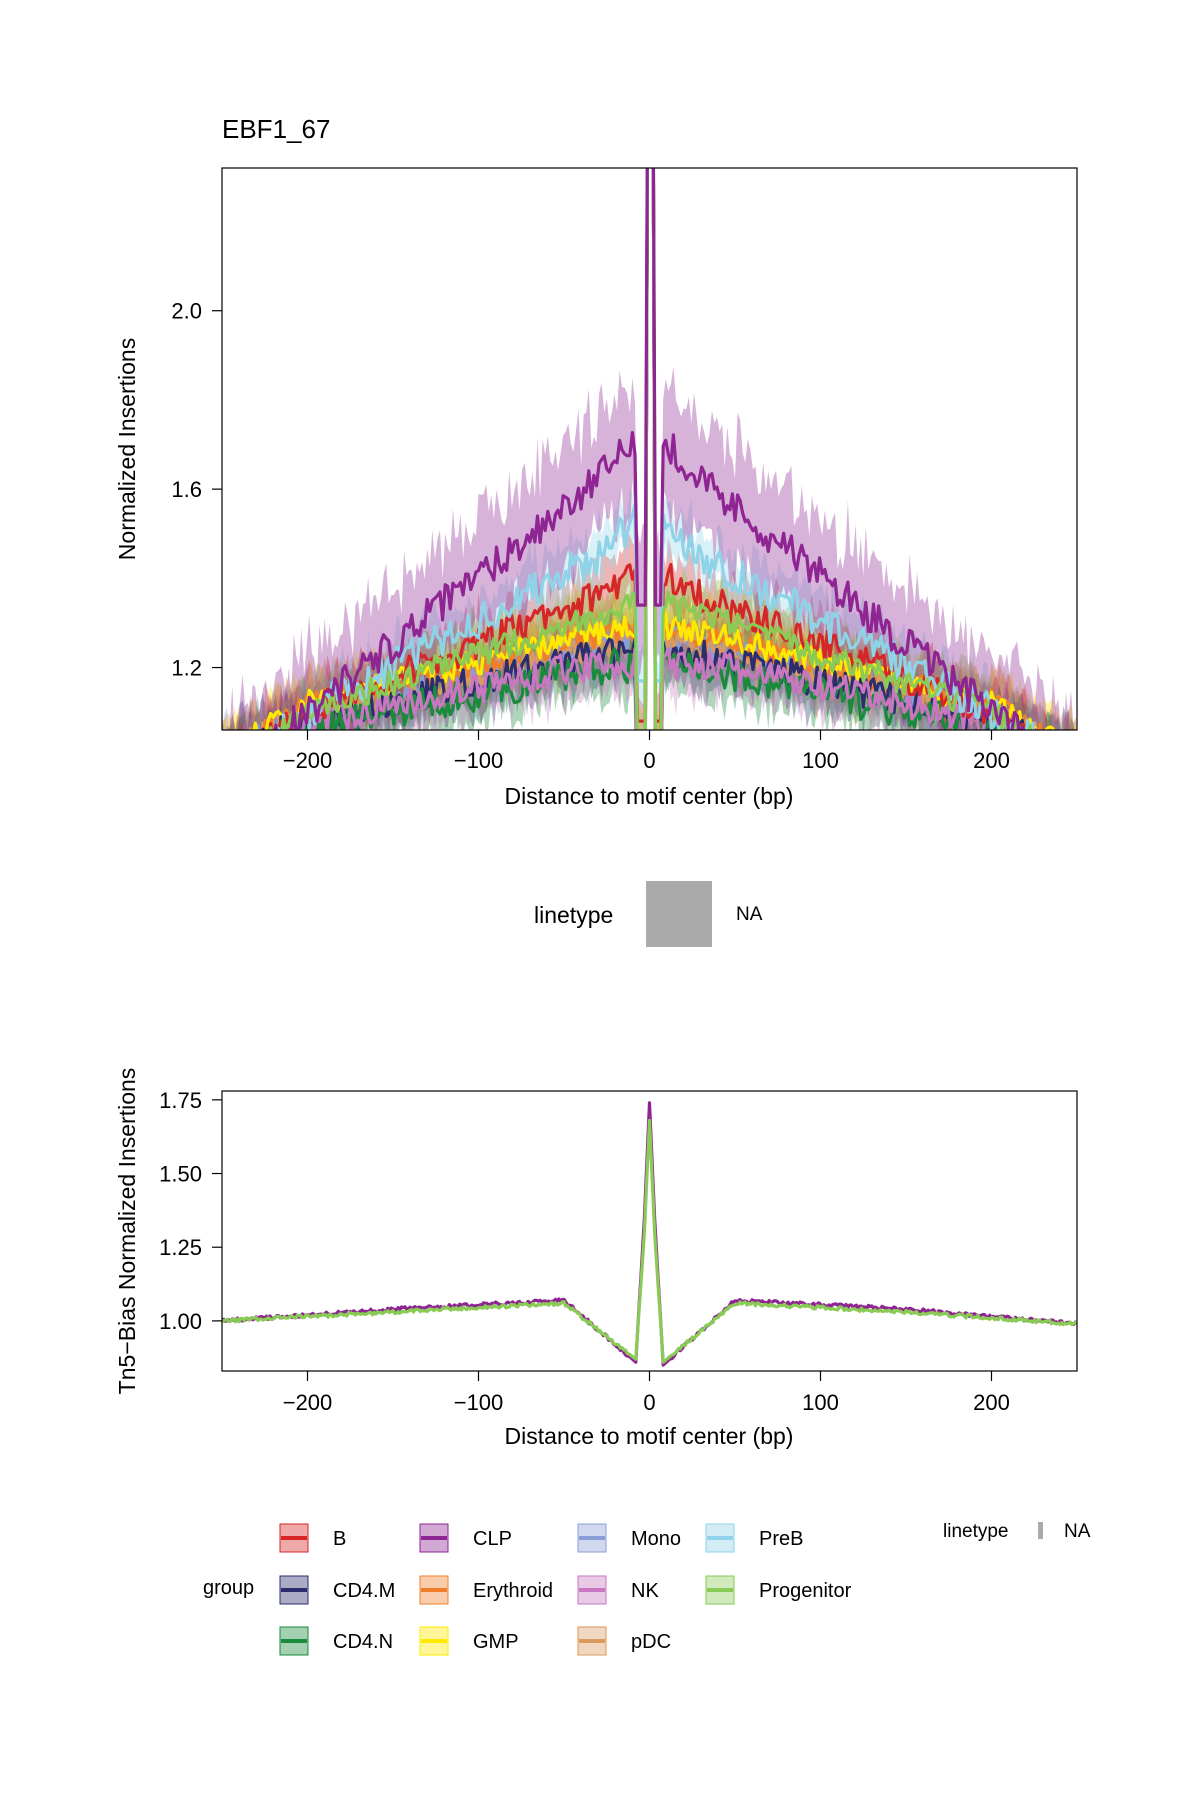  What do you see at coordinates (186, 311) in the screenshot?
I see `y-tick-label: 2.0` at bounding box center [186, 311].